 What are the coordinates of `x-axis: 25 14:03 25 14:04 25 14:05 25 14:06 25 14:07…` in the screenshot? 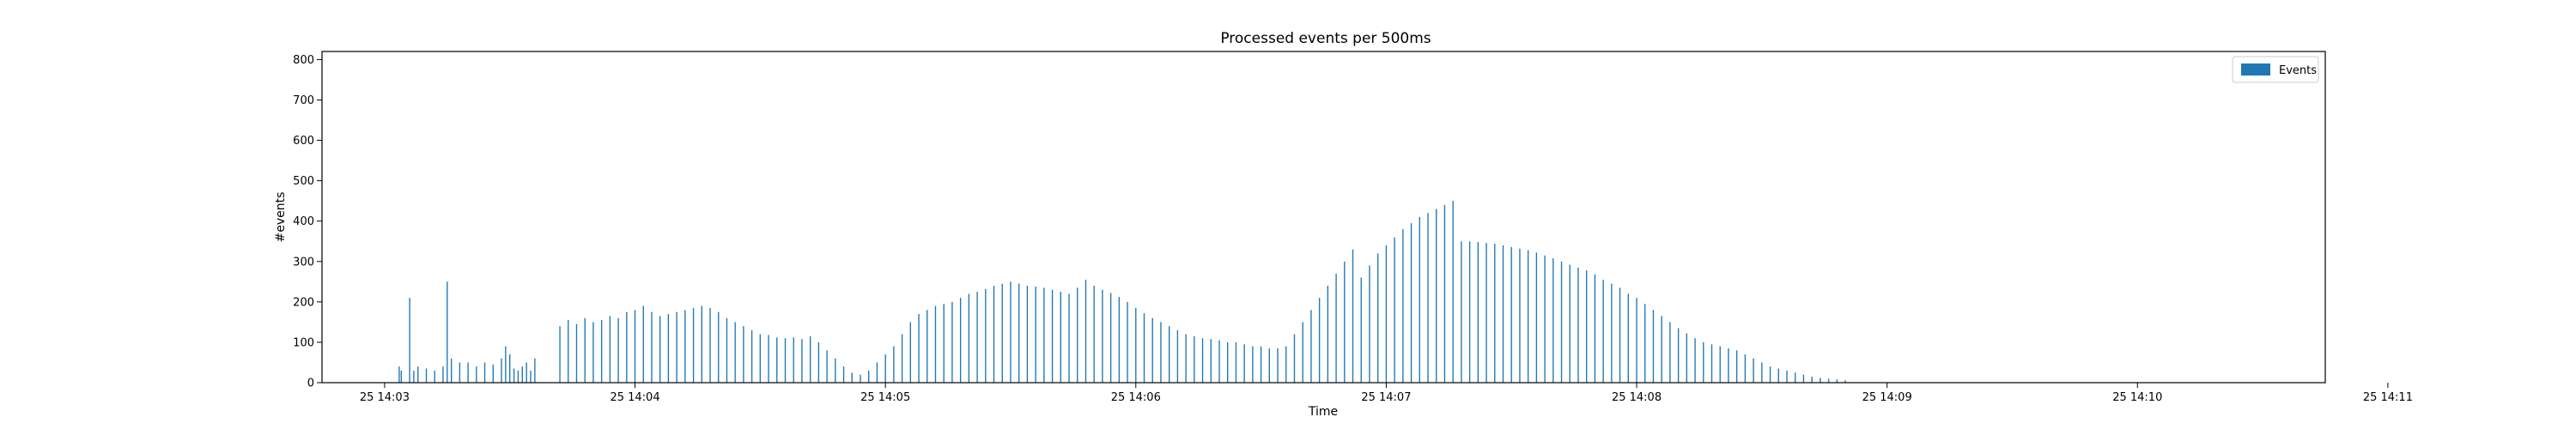 It's located at (1386, 393).